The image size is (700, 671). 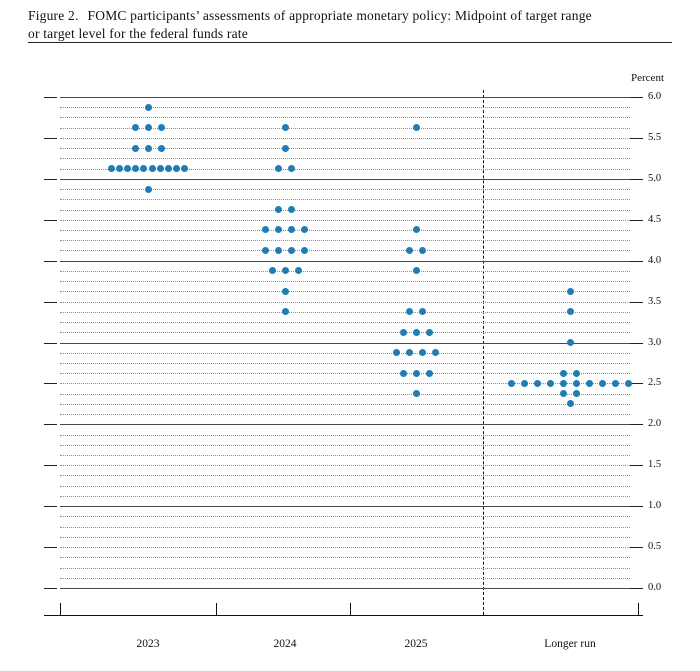 I want to click on x-axis-label: 2025, so click(x=416, y=644).